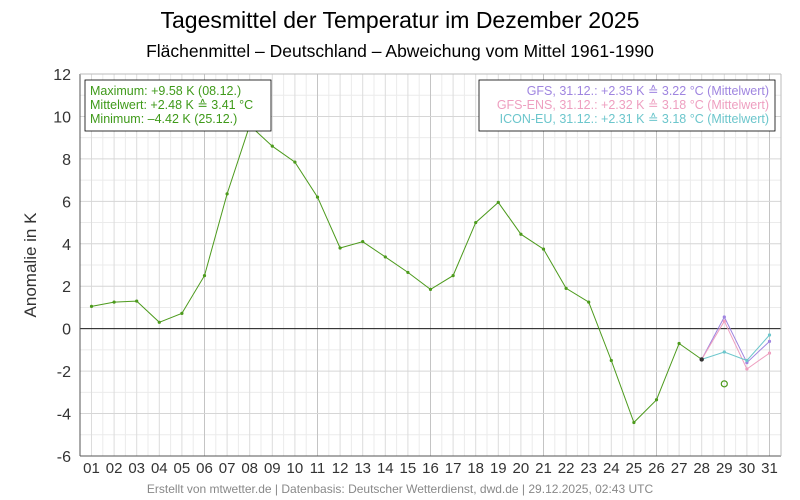 The width and height of the screenshot is (800, 500). What do you see at coordinates (159, 468) in the screenshot?
I see `x-tick-label: 04` at bounding box center [159, 468].